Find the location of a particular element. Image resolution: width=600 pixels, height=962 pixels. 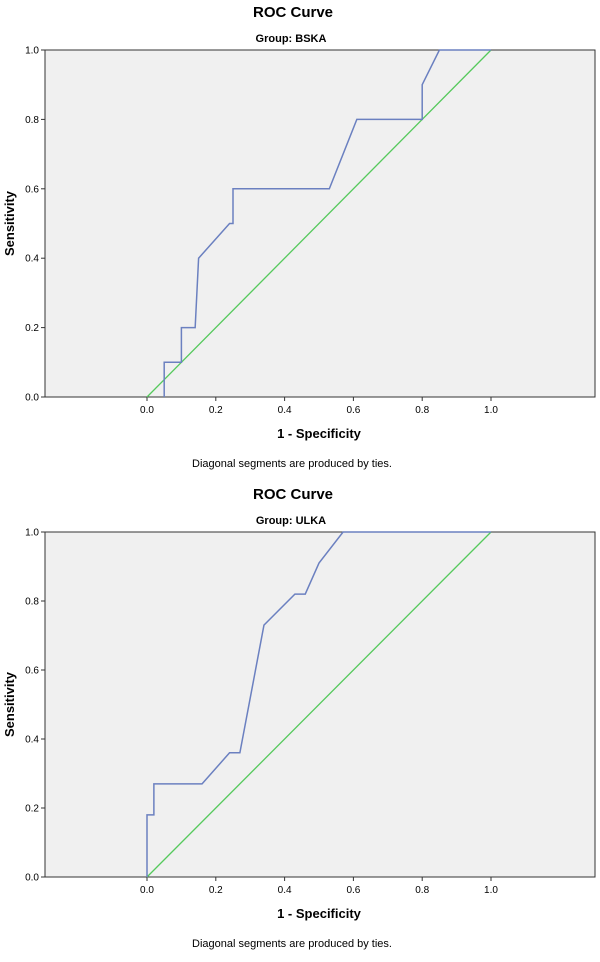

chart-subtitle: Group: BSKA is located at coordinates (291, 39).